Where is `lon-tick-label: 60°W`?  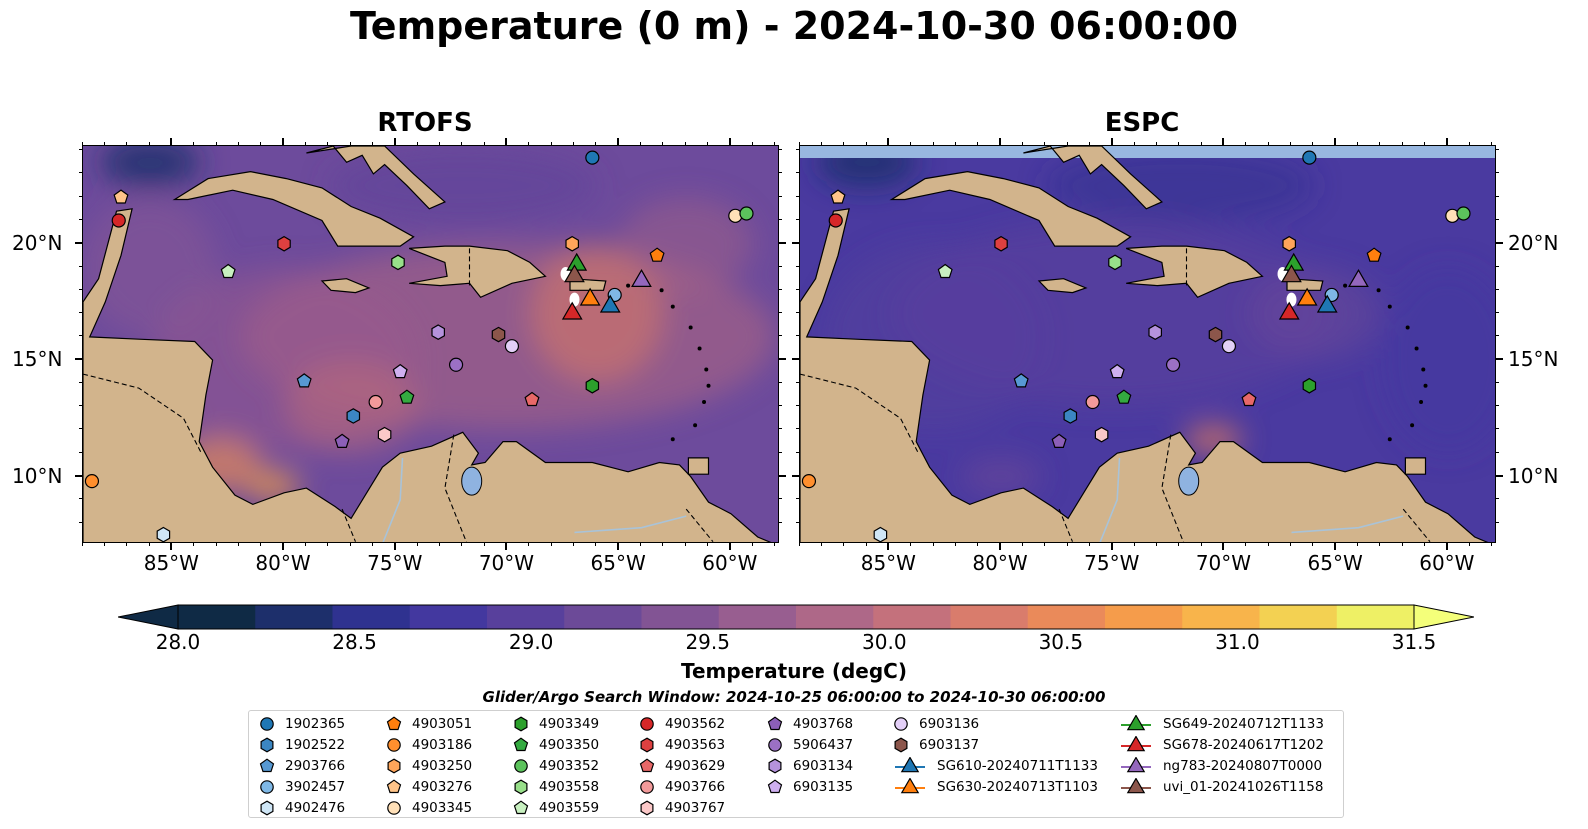
lon-tick-label: 60°W is located at coordinates (730, 563).